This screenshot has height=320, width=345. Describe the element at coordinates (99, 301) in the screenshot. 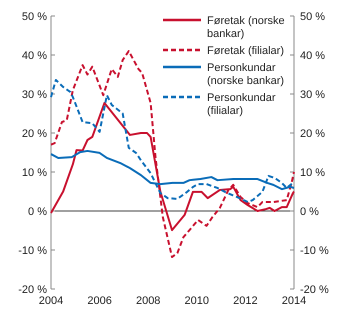

I see `x-tick-label: 2006` at that location.